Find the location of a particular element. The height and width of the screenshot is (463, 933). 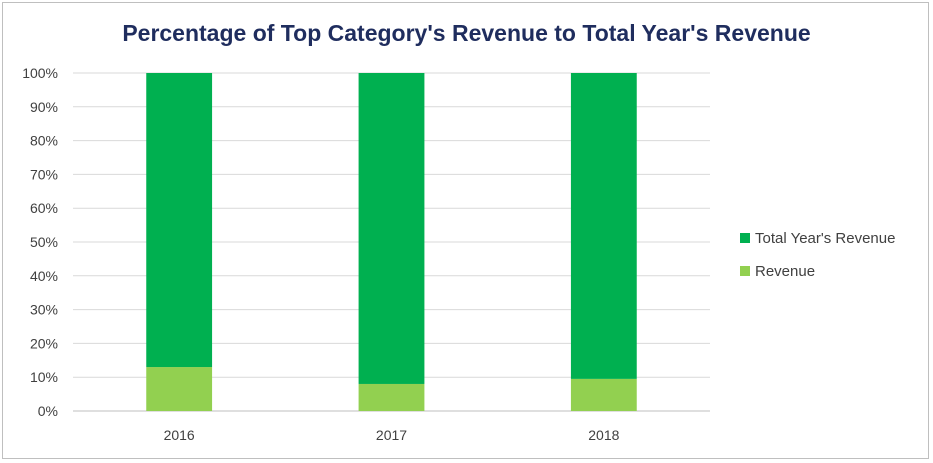

y-tick-label: 80% is located at coordinates (44, 141).